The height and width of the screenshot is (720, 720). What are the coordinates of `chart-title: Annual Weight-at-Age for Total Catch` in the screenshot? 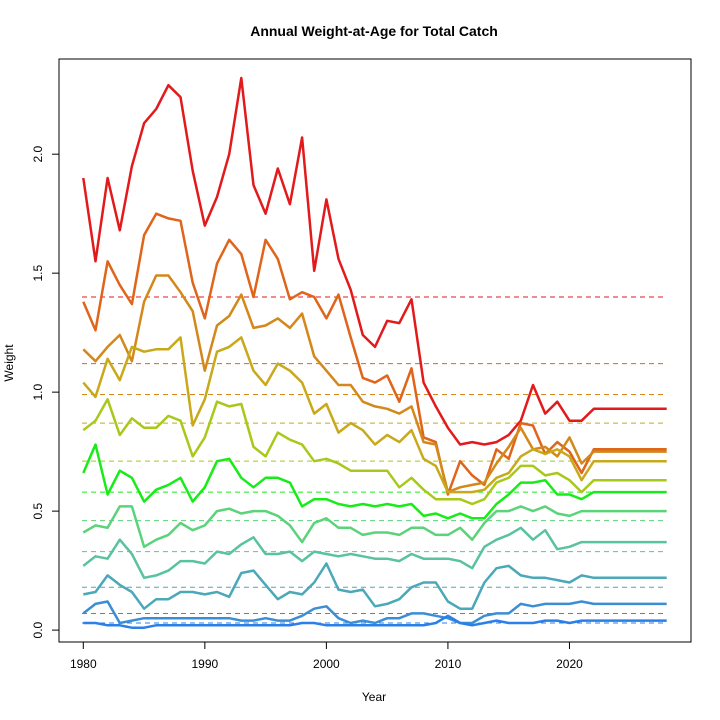 It's located at (374, 31).